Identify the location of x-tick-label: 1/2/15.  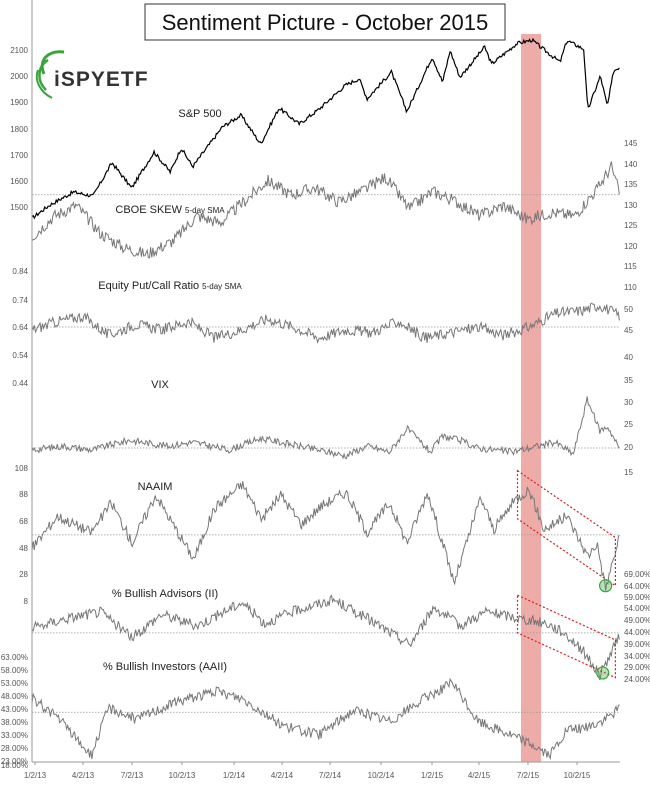
(432, 775).